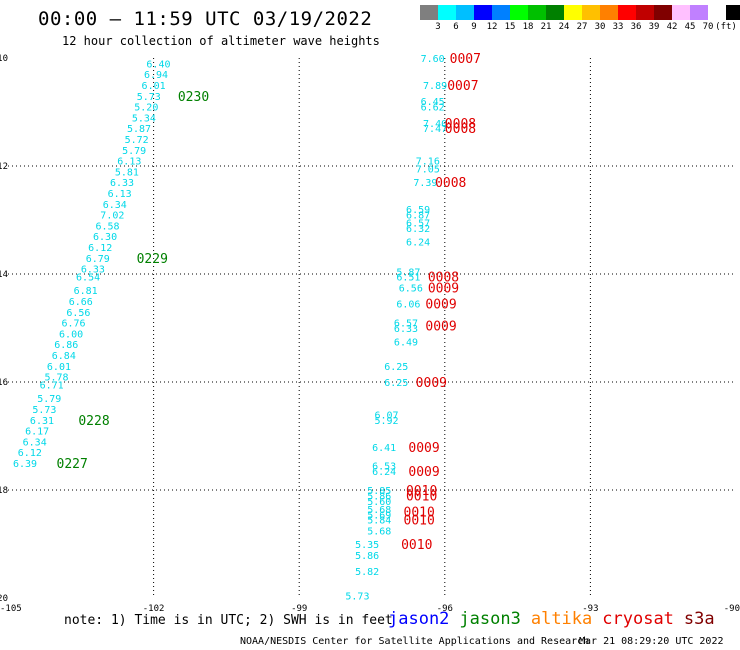  I want to click on color-scale-label: 24, so click(564, 27).